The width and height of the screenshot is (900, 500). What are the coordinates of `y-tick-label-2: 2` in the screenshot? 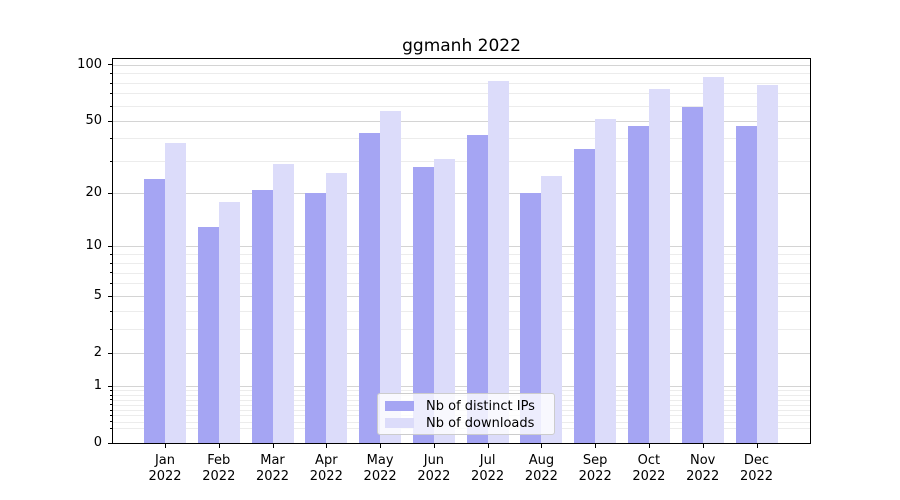 It's located at (97, 352).